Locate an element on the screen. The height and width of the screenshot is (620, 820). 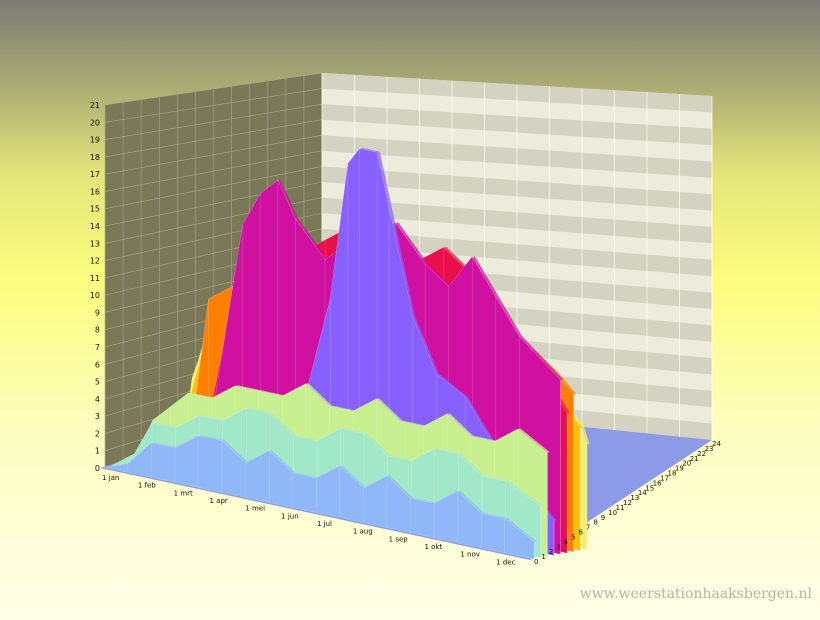
y-tick-label: 3 is located at coordinates (97, 416).